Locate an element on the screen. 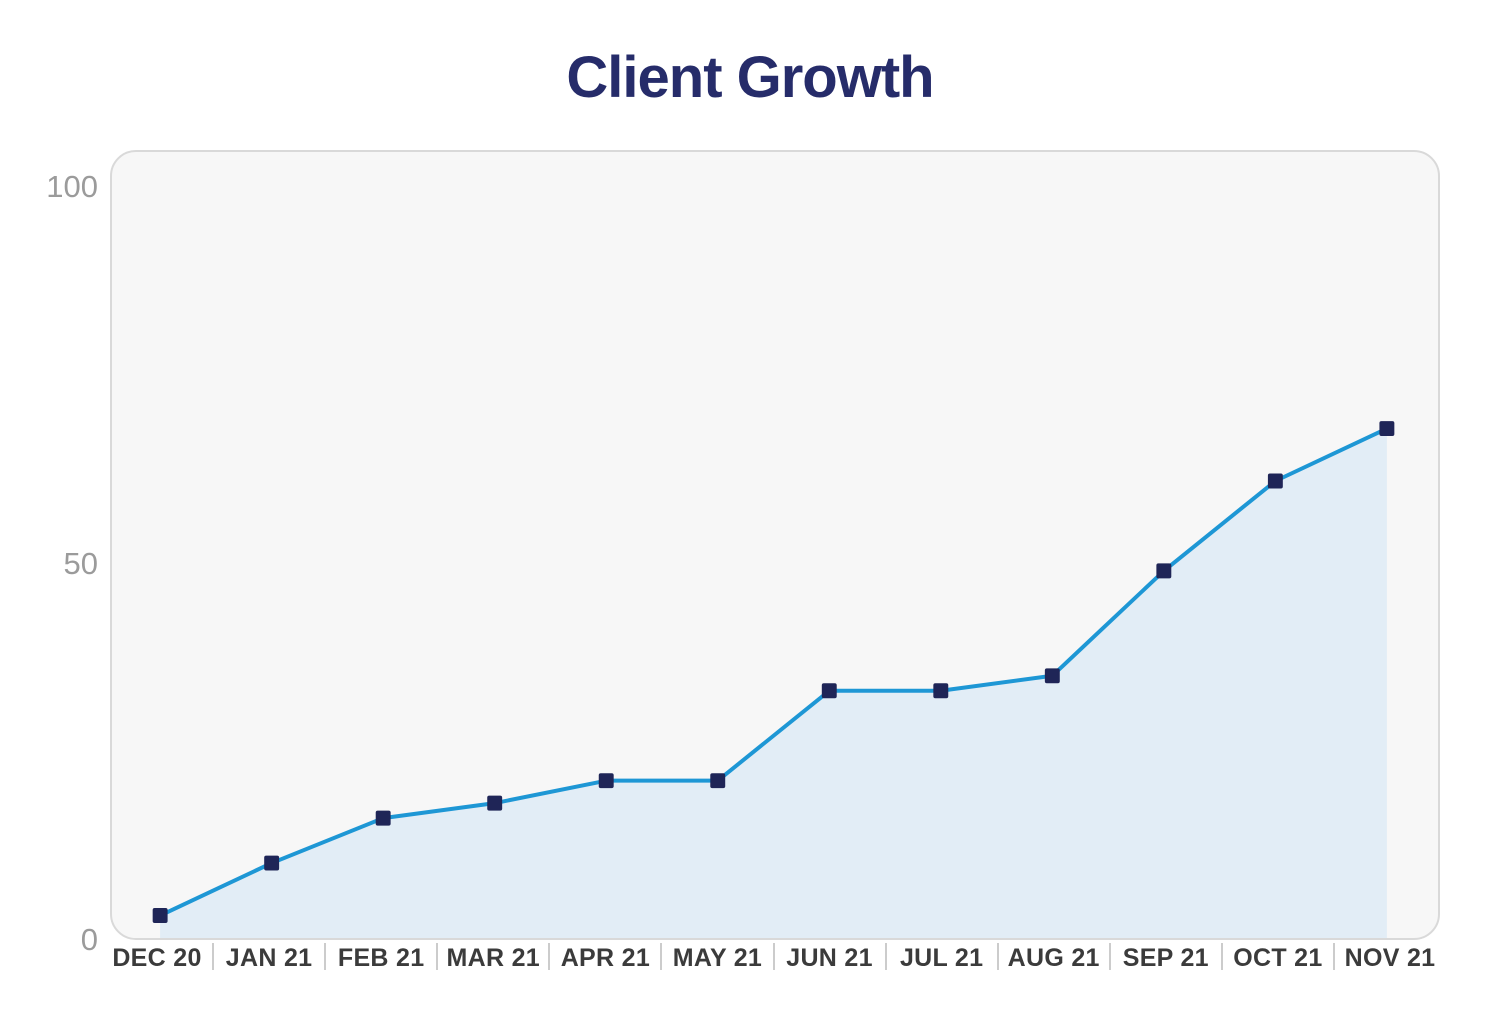  x-tick-label: AUG 21 is located at coordinates (1053, 958).